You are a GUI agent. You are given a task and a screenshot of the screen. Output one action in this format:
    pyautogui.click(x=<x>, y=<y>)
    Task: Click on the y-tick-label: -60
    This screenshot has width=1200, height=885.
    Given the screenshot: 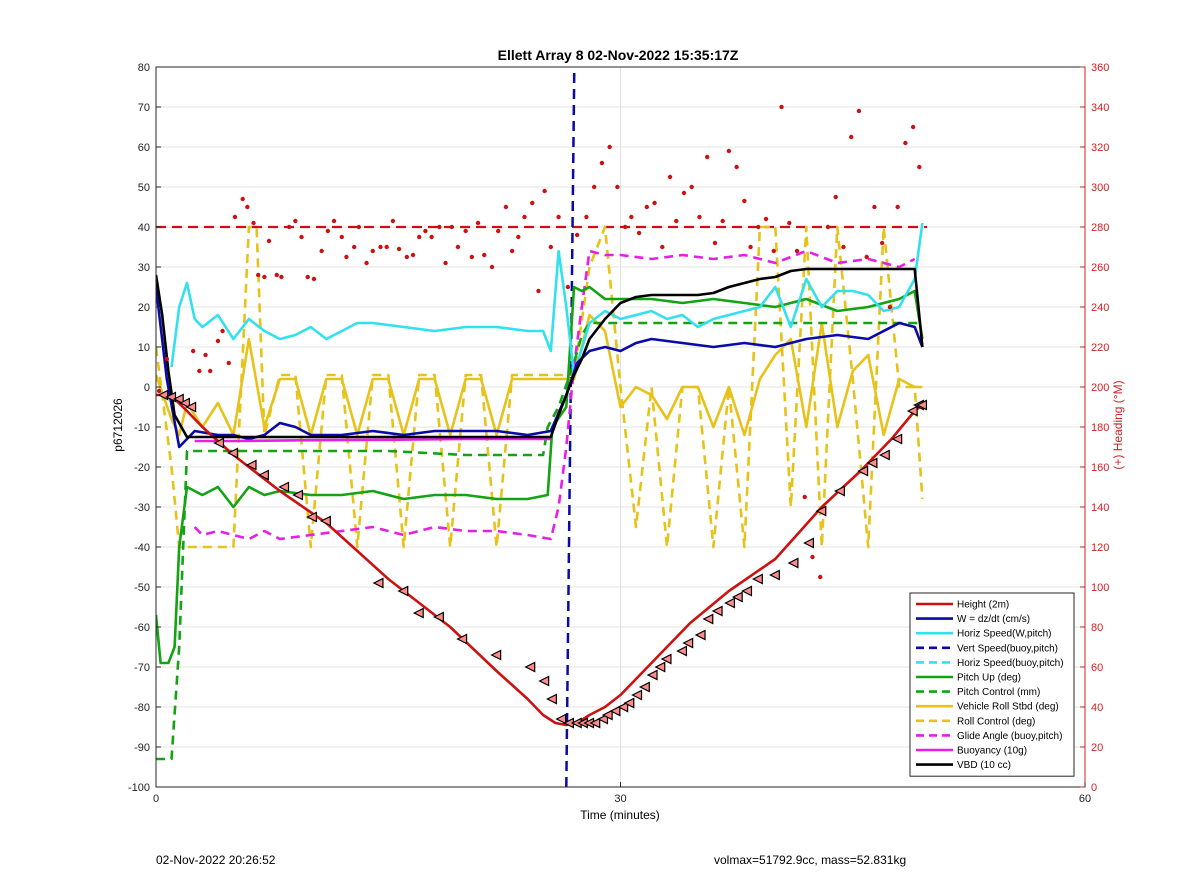 What is the action you would take?
    pyautogui.click(x=142, y=628)
    